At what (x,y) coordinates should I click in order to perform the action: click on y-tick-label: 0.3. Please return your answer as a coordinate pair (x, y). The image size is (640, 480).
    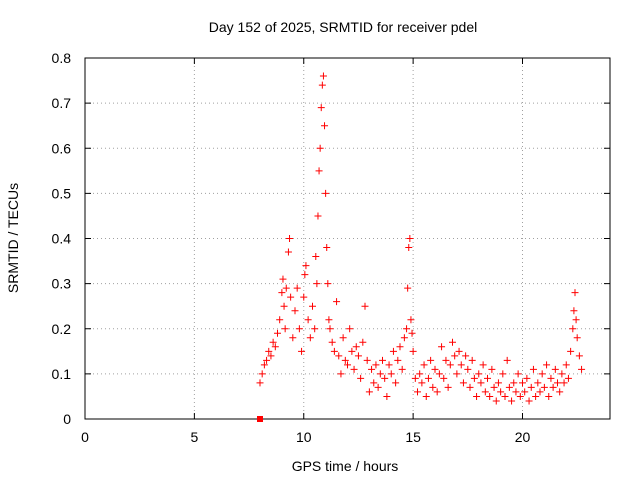
    Looking at the image, I should click on (62, 284).